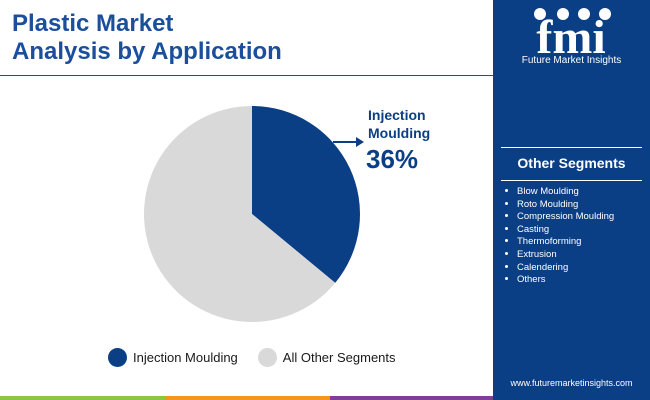  What do you see at coordinates (543, 267) in the screenshot?
I see `segment-label: Calendering` at bounding box center [543, 267].